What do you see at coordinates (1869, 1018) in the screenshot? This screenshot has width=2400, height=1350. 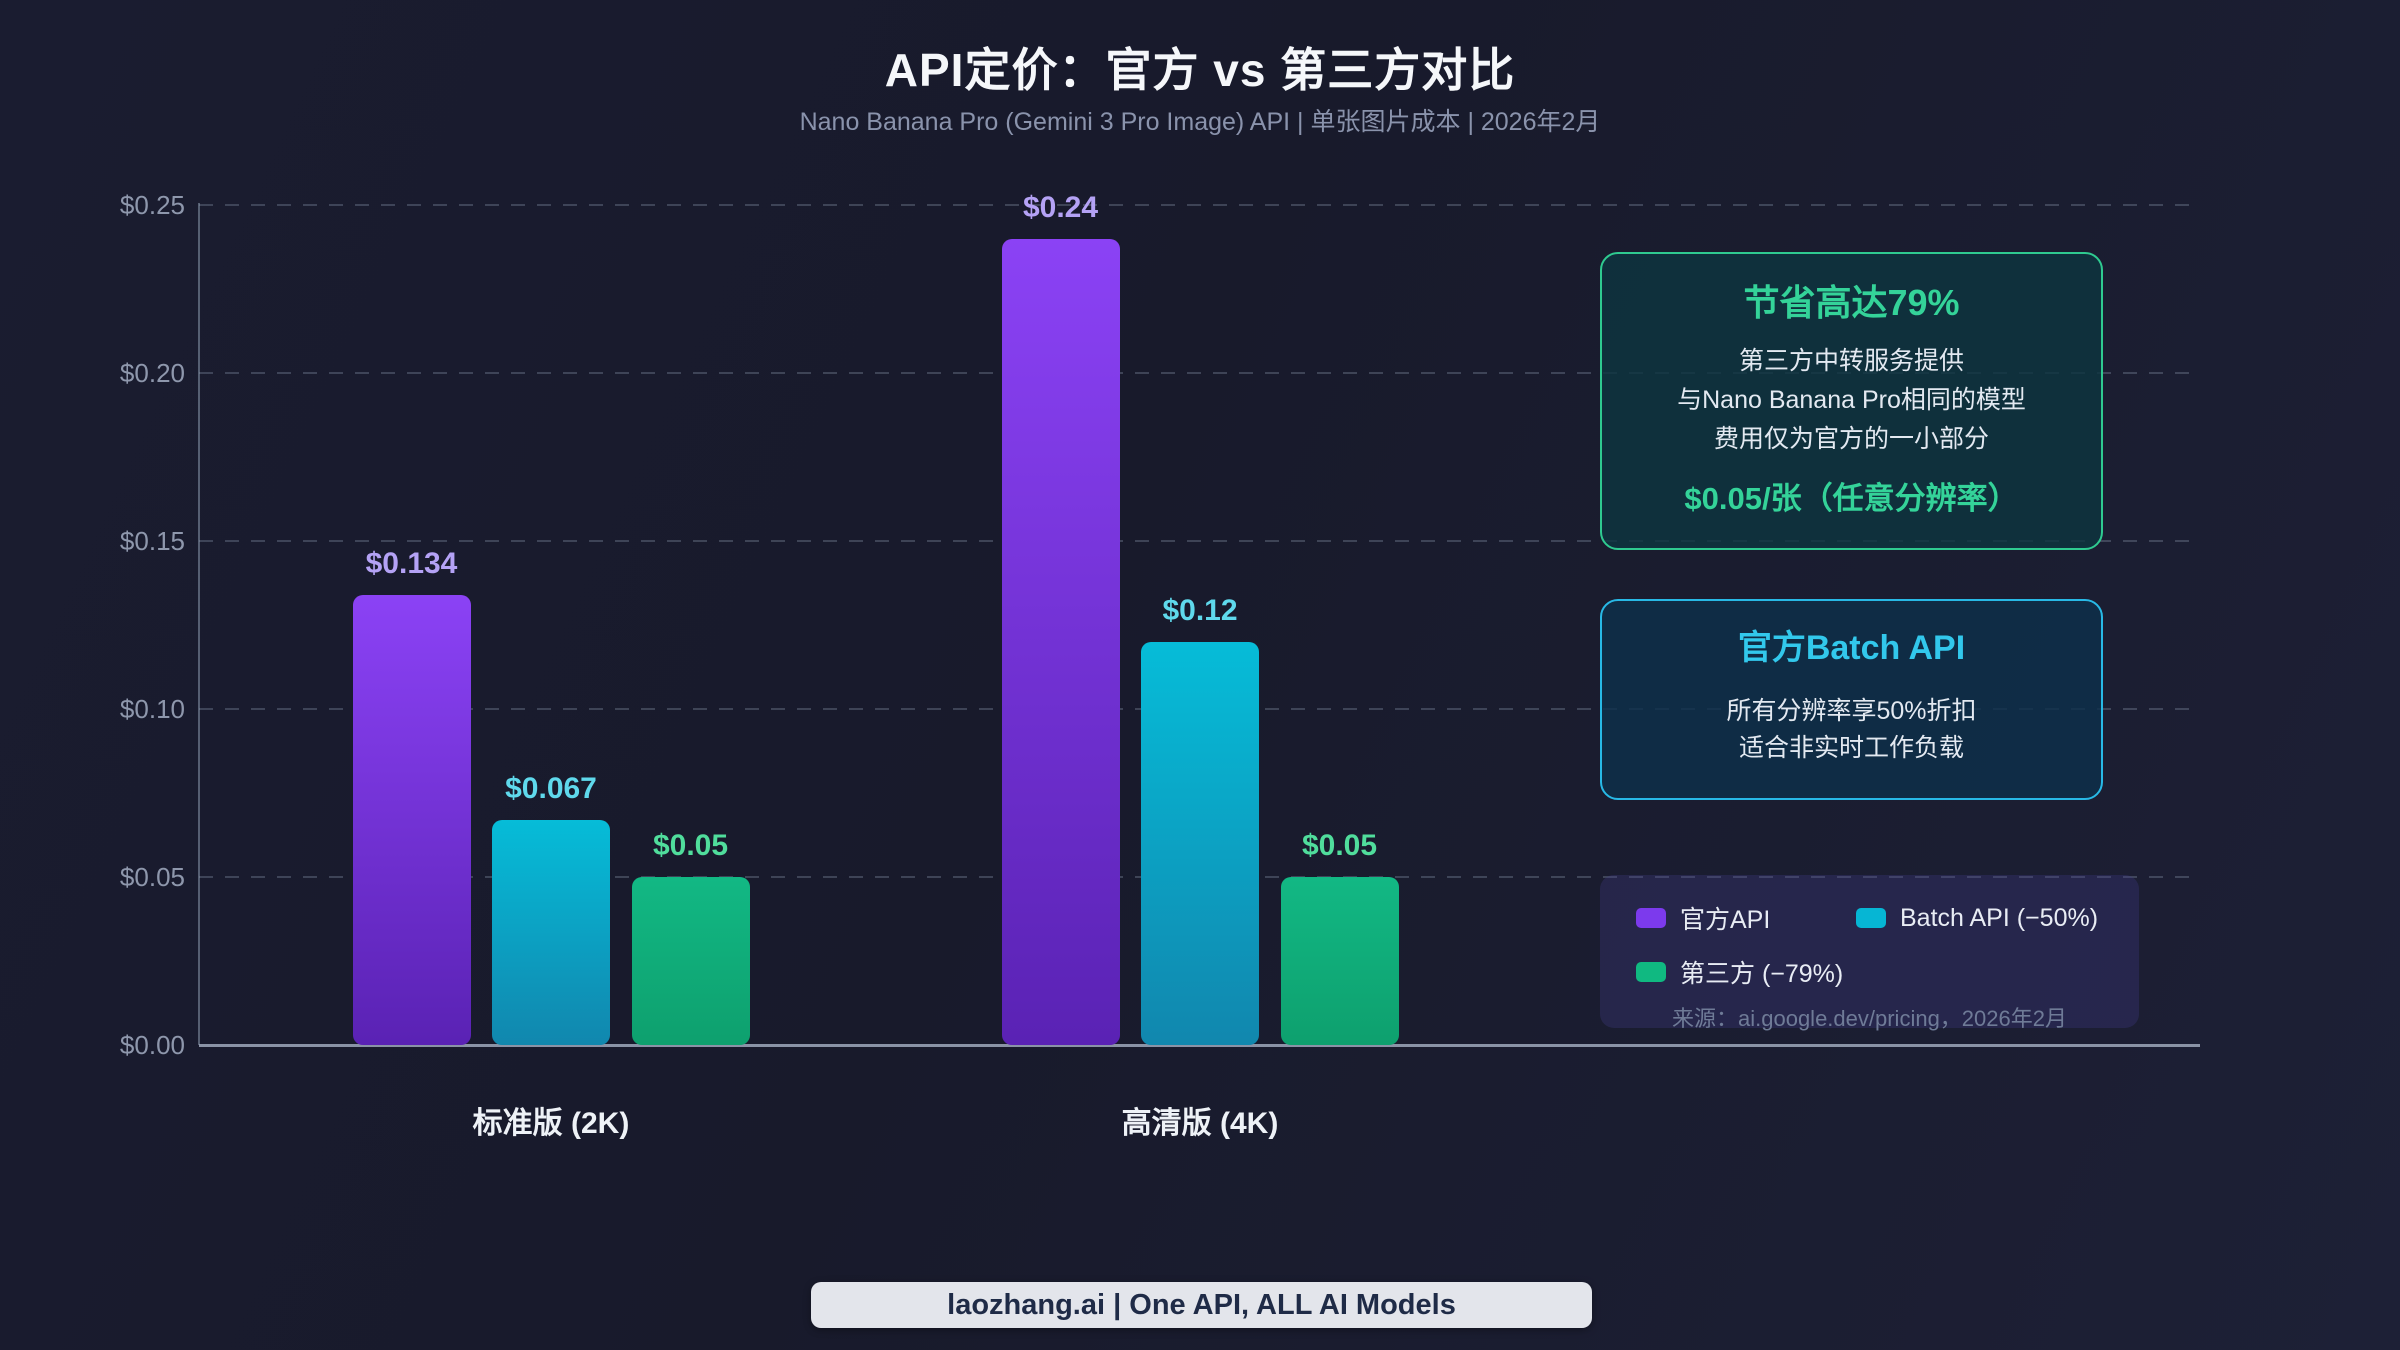 I see `data-source-note: 来源：ai.google.dev/pricing，2026年2月` at bounding box center [1869, 1018].